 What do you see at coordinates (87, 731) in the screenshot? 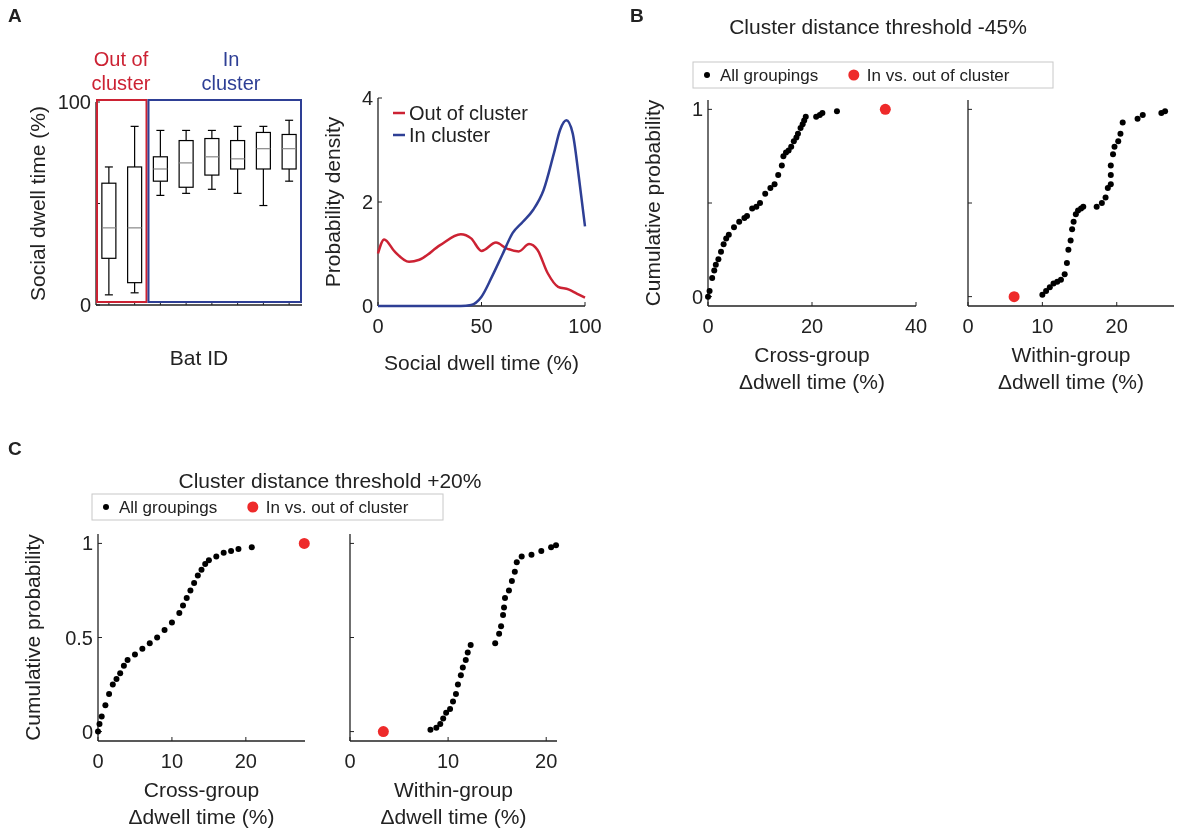
I see `y-tick-label: 0` at bounding box center [87, 731].